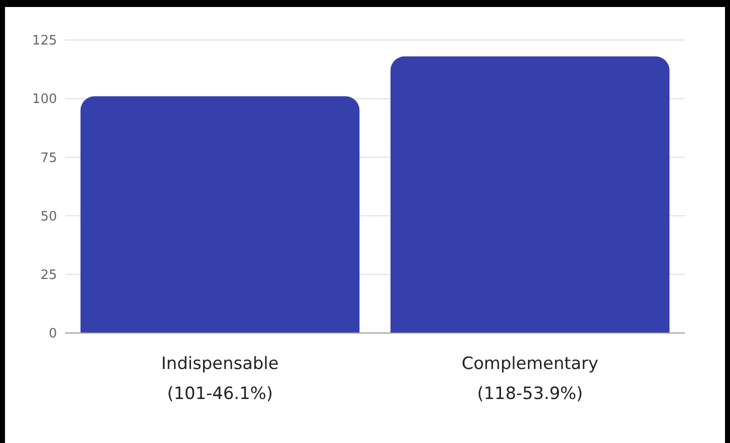 The width and height of the screenshot is (730, 443). What do you see at coordinates (530, 379) in the screenshot?
I see `x-tick-label: Complementary (118-53.9%)` at bounding box center [530, 379].